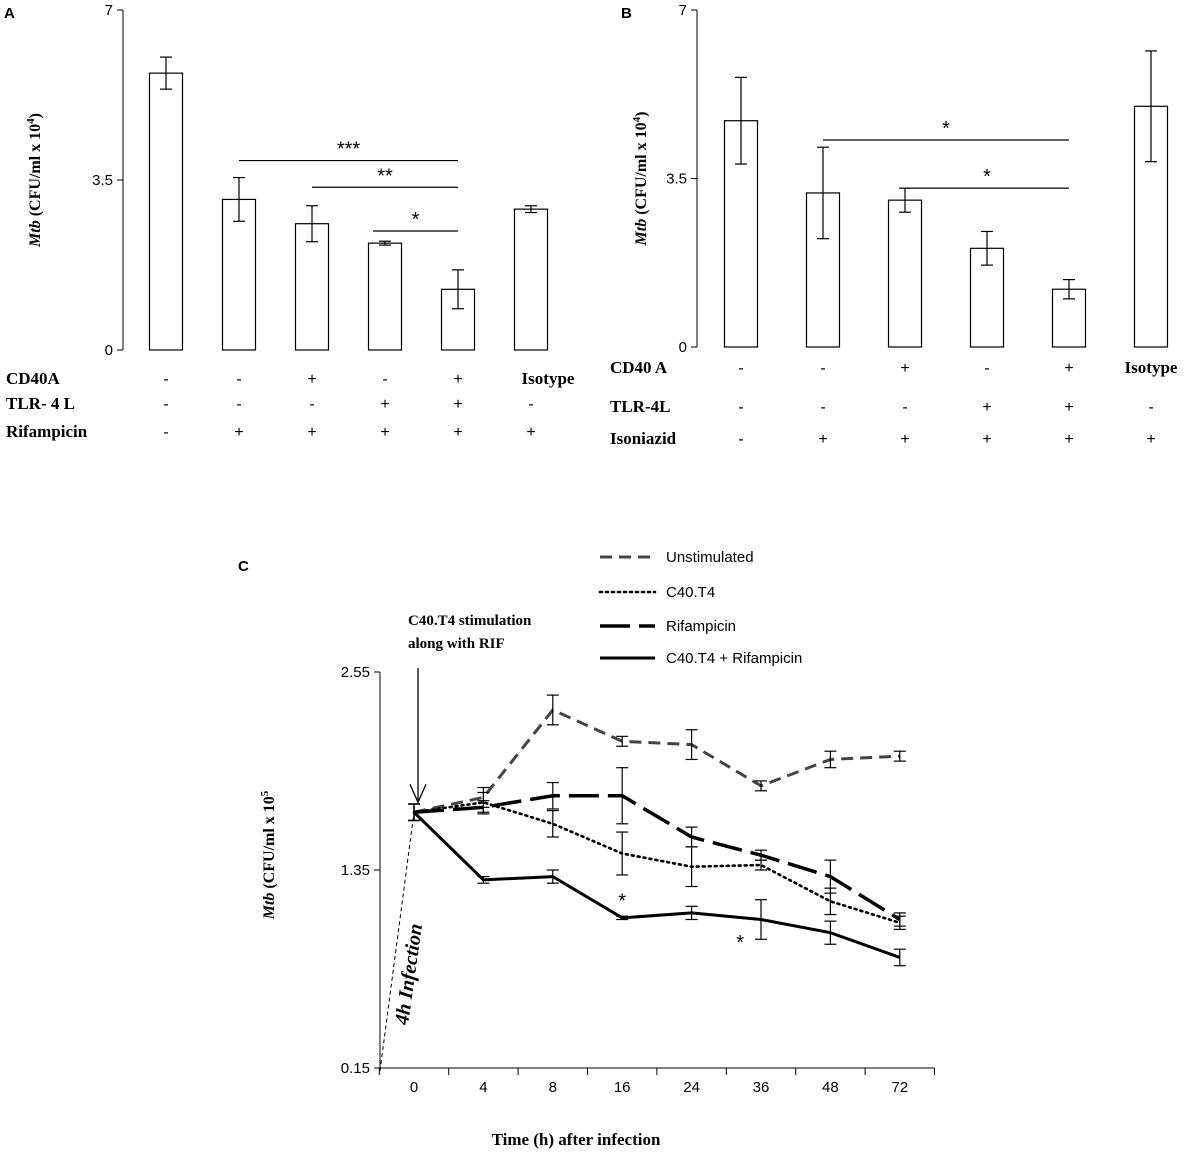 The height and width of the screenshot is (1154, 1195). What do you see at coordinates (33, 378) in the screenshot?
I see `condition-label: CD40A` at bounding box center [33, 378].